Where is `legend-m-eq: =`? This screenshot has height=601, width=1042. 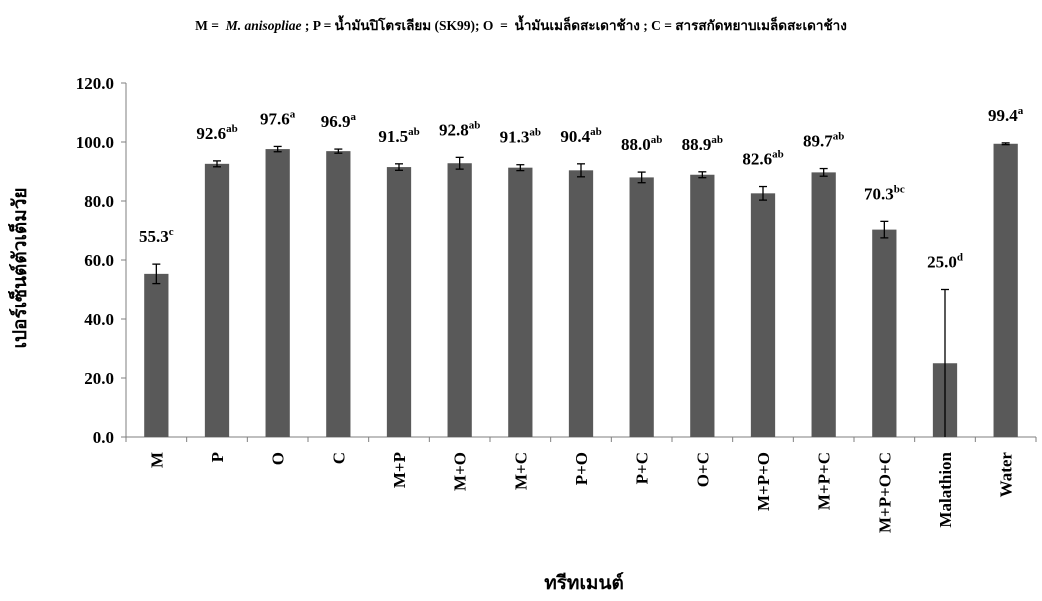
legend-m-eq: = is located at coordinates (216, 25).